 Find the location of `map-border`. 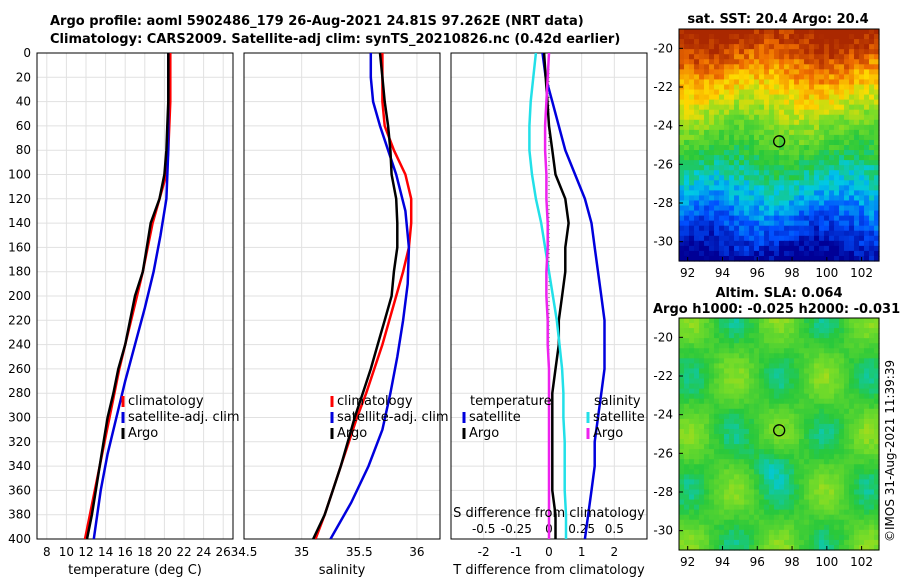

map-border is located at coordinates (779, 145).